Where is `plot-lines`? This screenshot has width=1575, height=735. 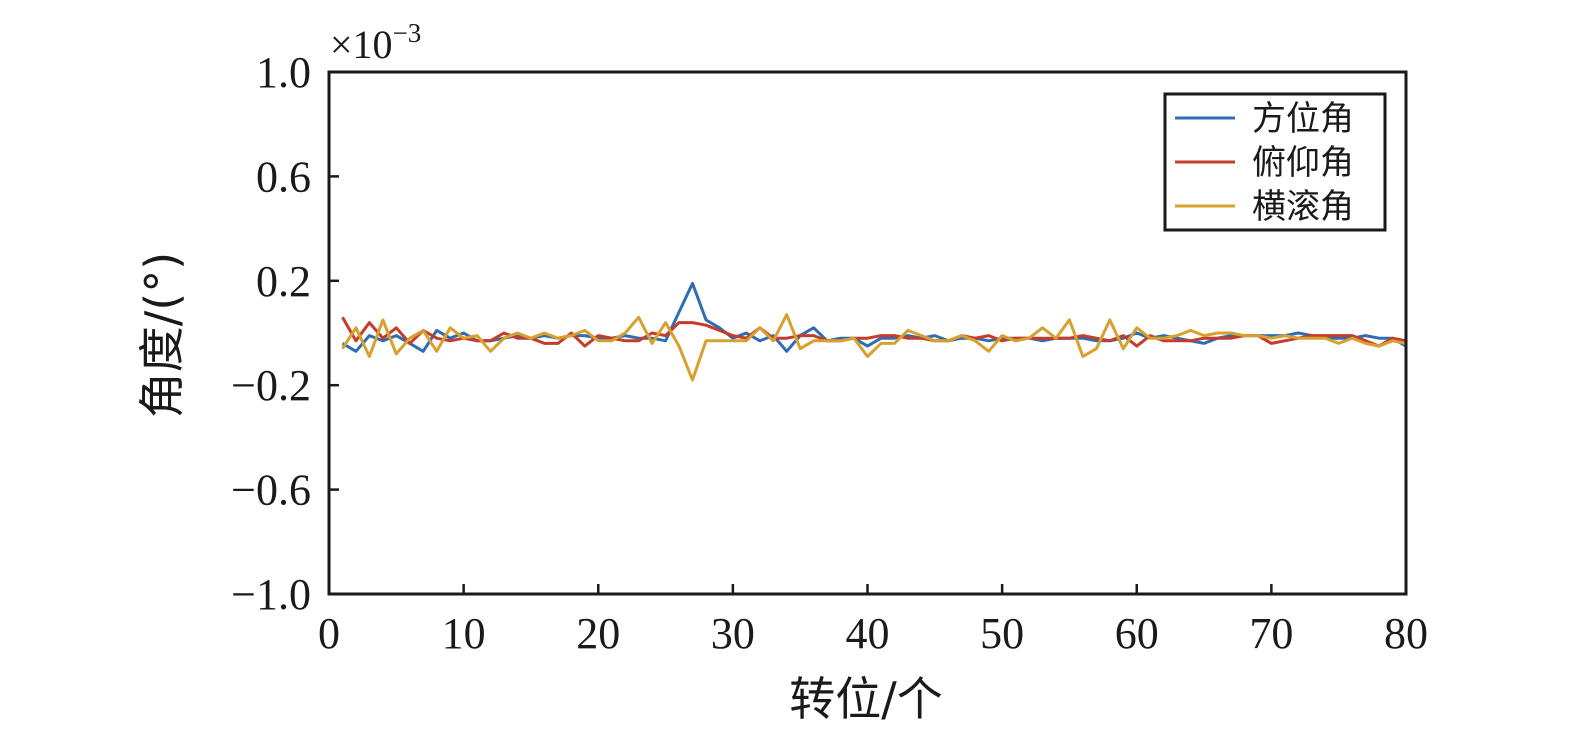 plot-lines is located at coordinates (874, 331).